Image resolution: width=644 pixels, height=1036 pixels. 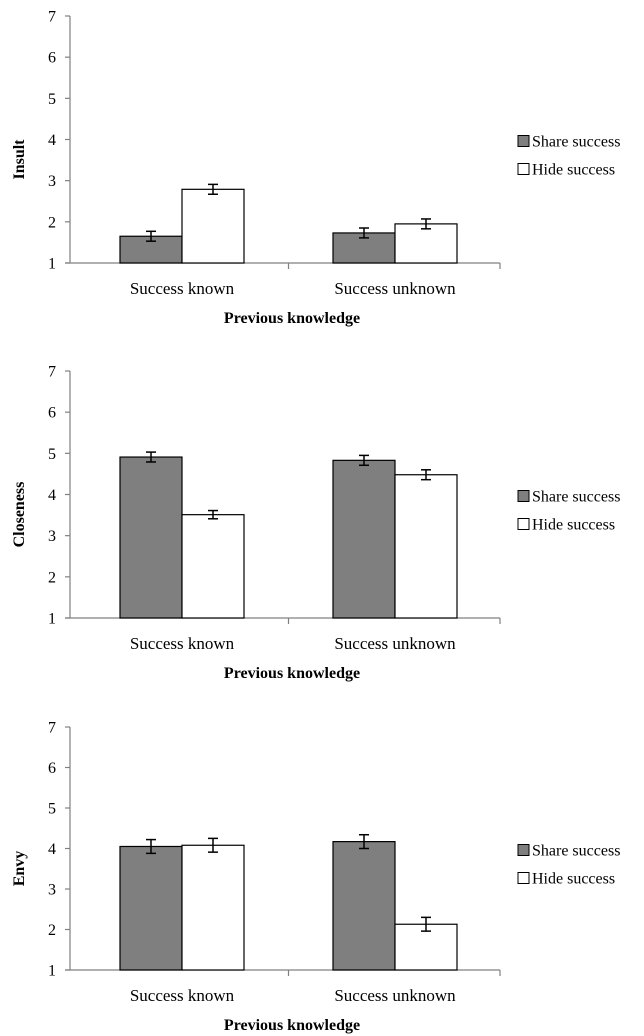 I want to click on y-axis-title: Envy, so click(x=19, y=869).